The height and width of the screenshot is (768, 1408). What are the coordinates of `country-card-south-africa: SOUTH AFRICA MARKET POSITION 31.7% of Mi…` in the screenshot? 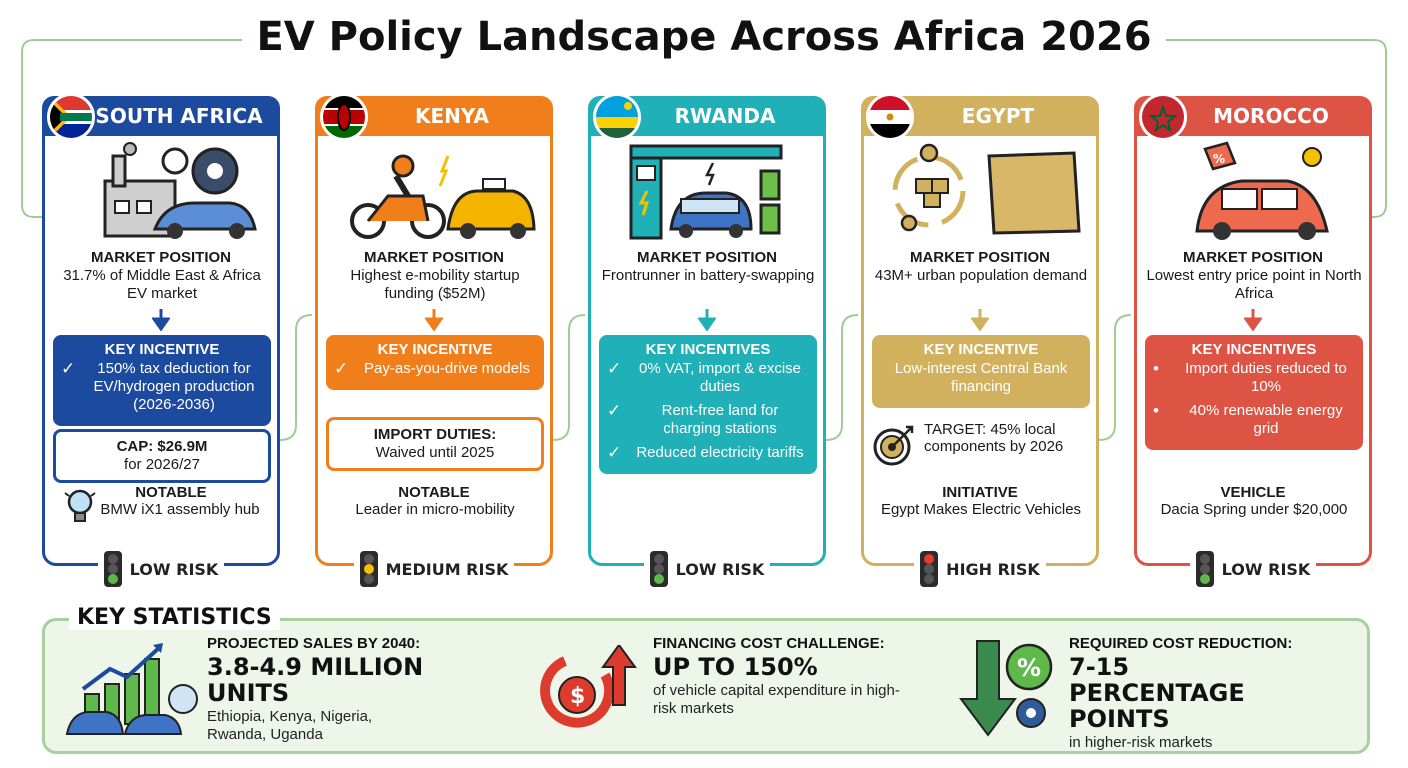 It's located at (161, 340).